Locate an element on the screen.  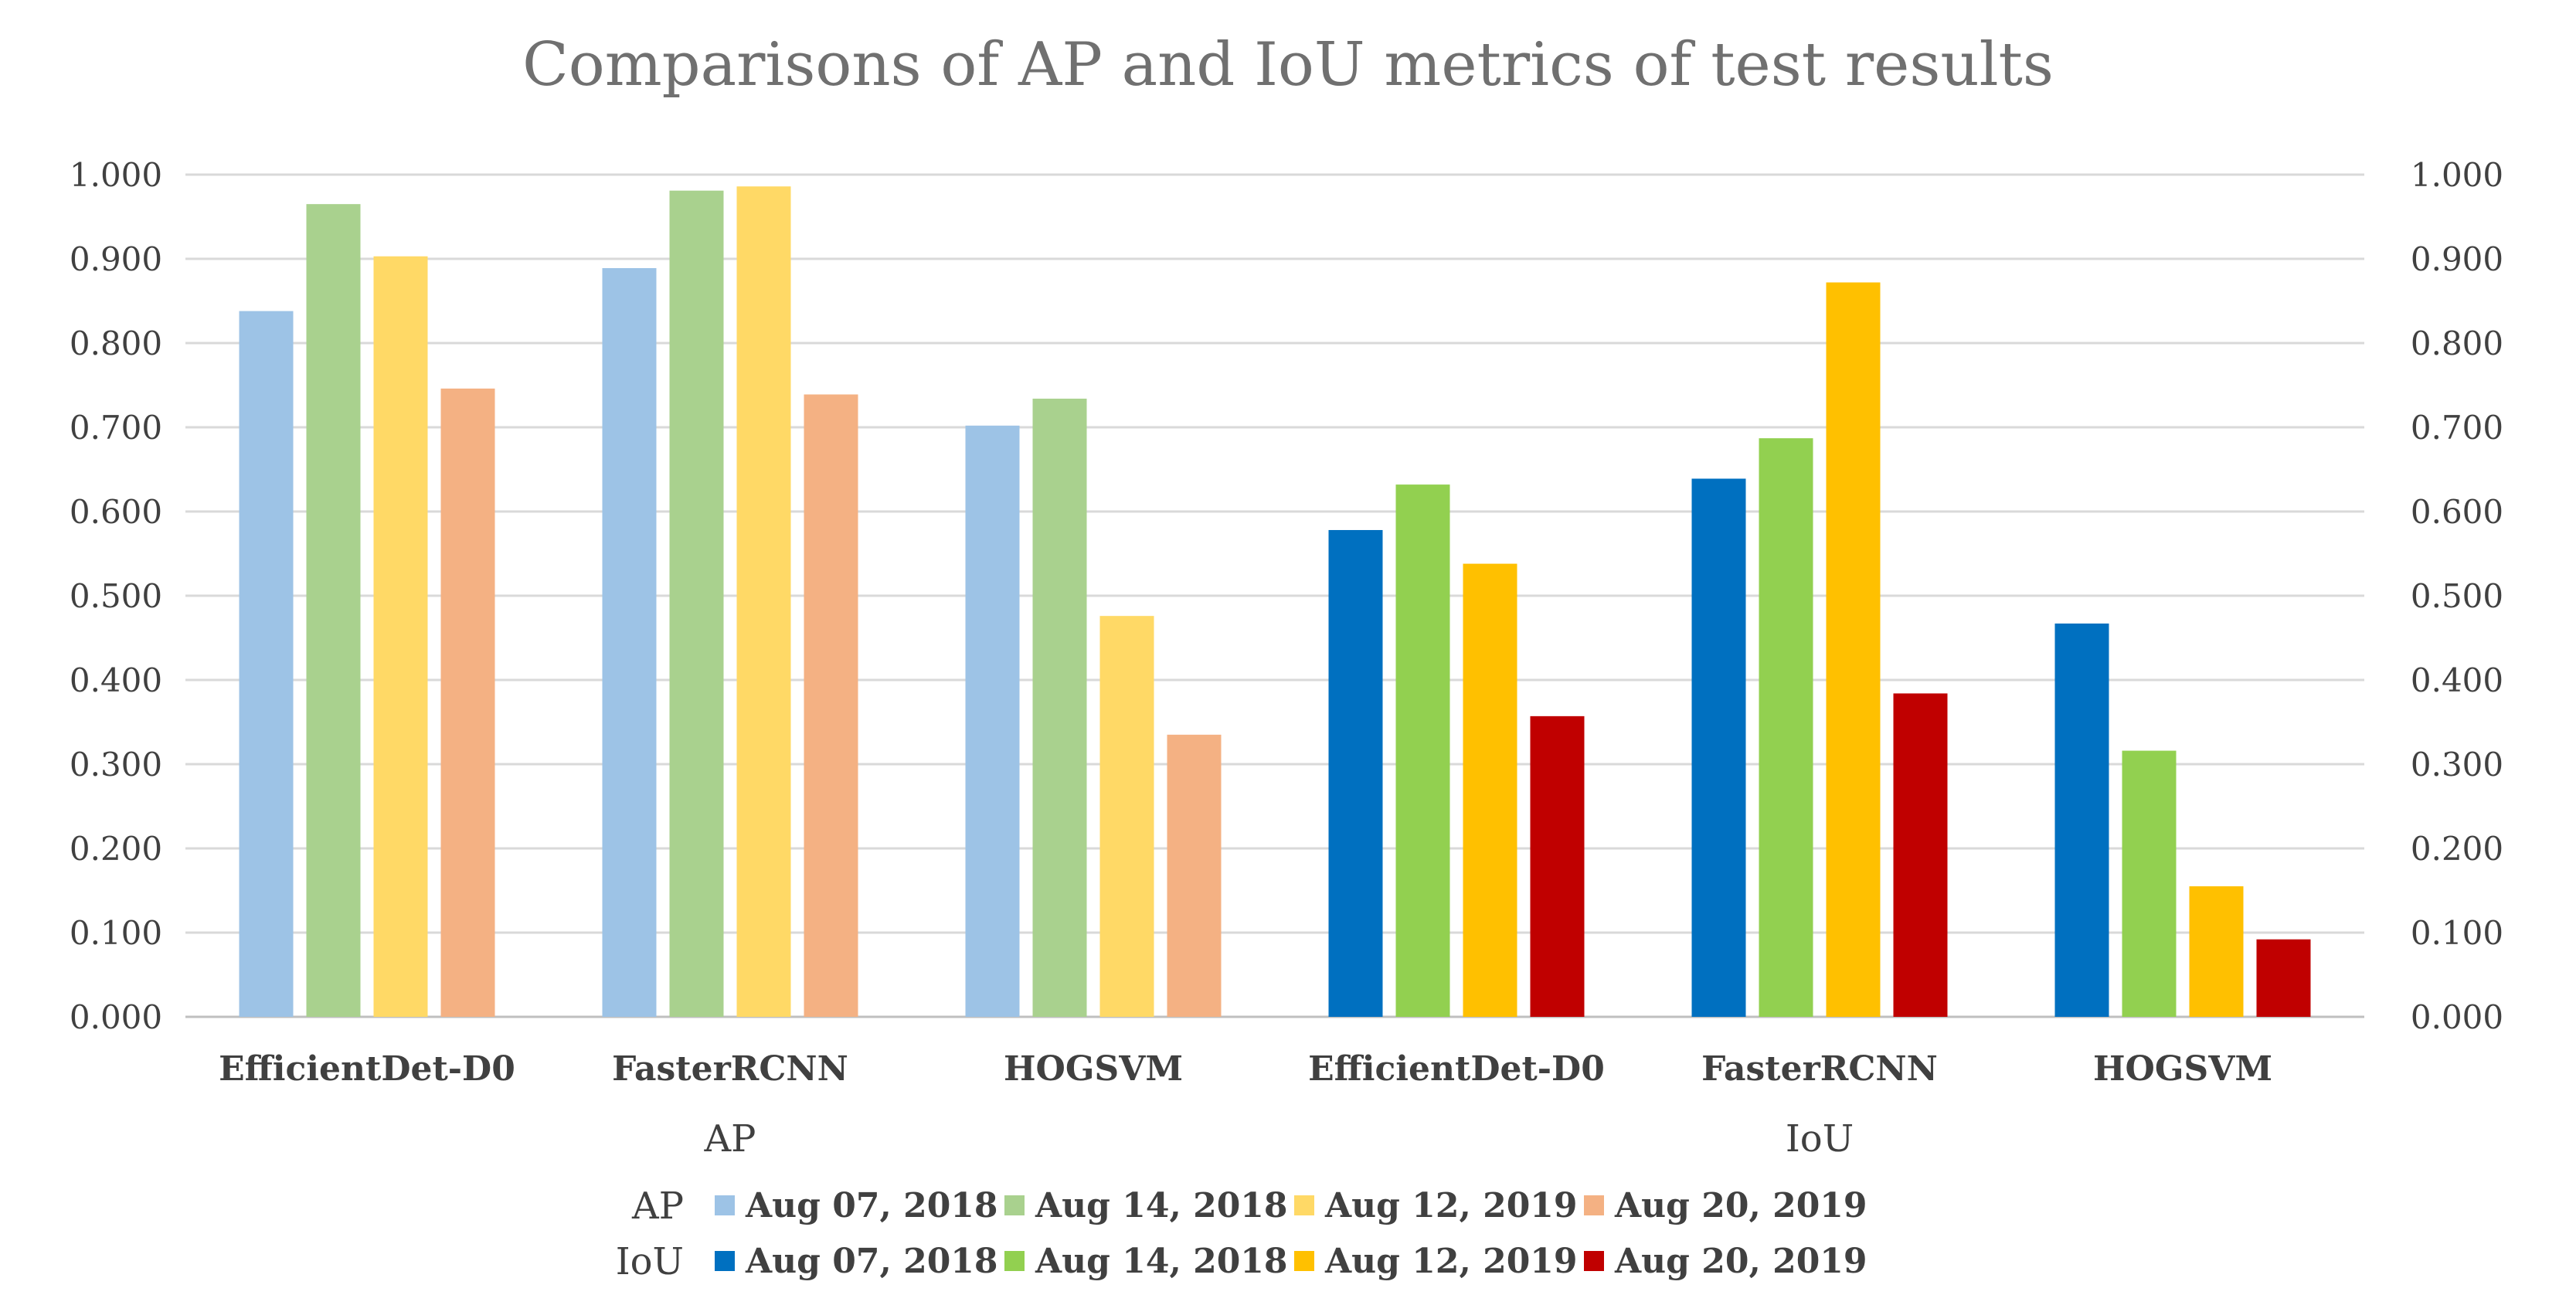
right-tick-label: 0.600 is located at coordinates (2457, 512).